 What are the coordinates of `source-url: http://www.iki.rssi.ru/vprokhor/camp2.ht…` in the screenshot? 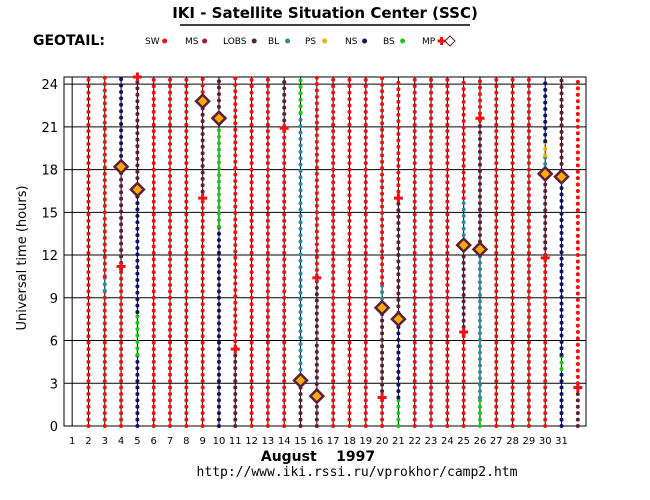 It's located at (357, 472).